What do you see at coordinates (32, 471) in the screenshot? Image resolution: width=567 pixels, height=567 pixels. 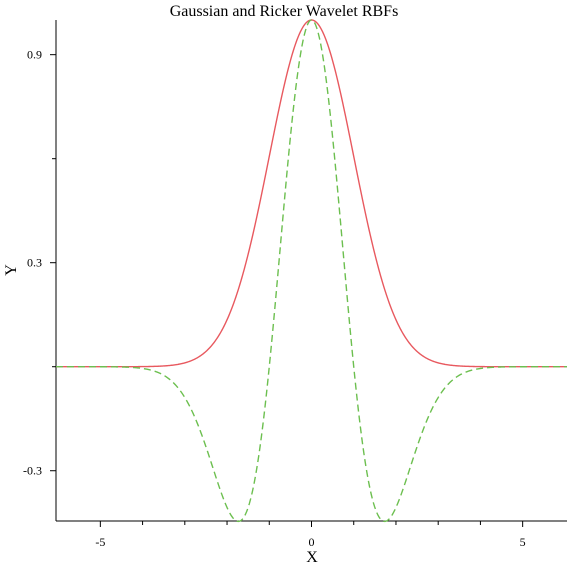 I see `y-tick-label-2: -0.3` at bounding box center [32, 471].